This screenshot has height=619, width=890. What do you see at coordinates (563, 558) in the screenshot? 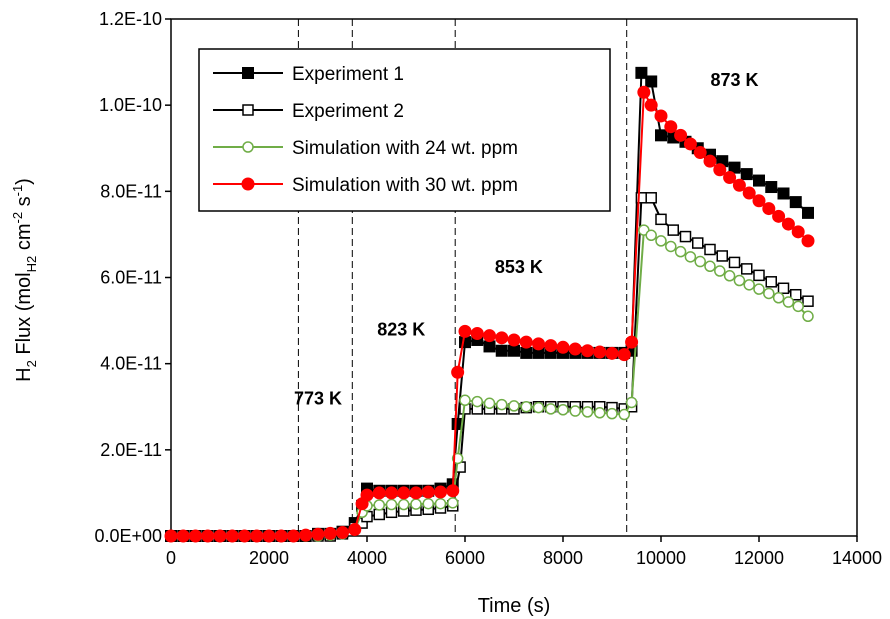
I see `x-tick-label: 8000` at bounding box center [563, 558].